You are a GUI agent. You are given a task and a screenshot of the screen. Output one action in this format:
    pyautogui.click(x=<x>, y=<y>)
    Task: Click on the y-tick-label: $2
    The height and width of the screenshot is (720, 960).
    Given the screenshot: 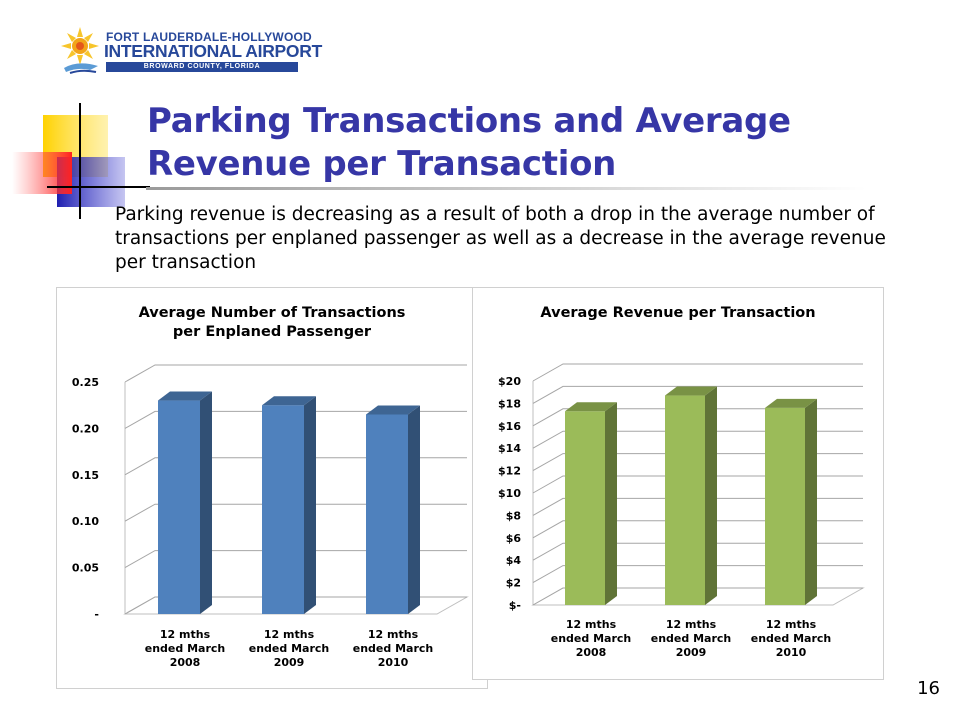 What is the action you would take?
    pyautogui.click(x=513, y=583)
    